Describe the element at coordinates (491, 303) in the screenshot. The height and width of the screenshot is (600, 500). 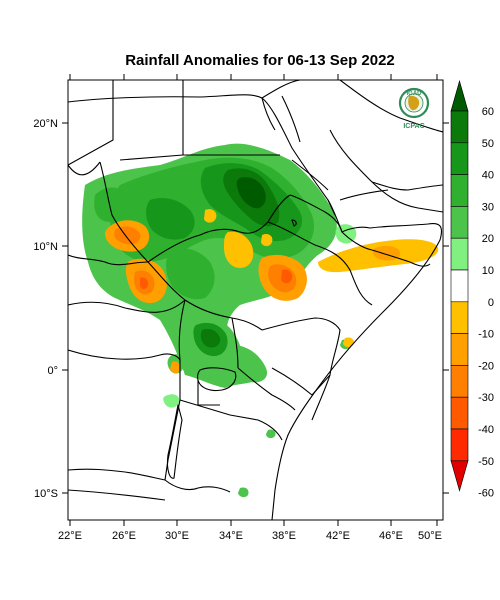
I see `colorbar-label: 0` at that location.